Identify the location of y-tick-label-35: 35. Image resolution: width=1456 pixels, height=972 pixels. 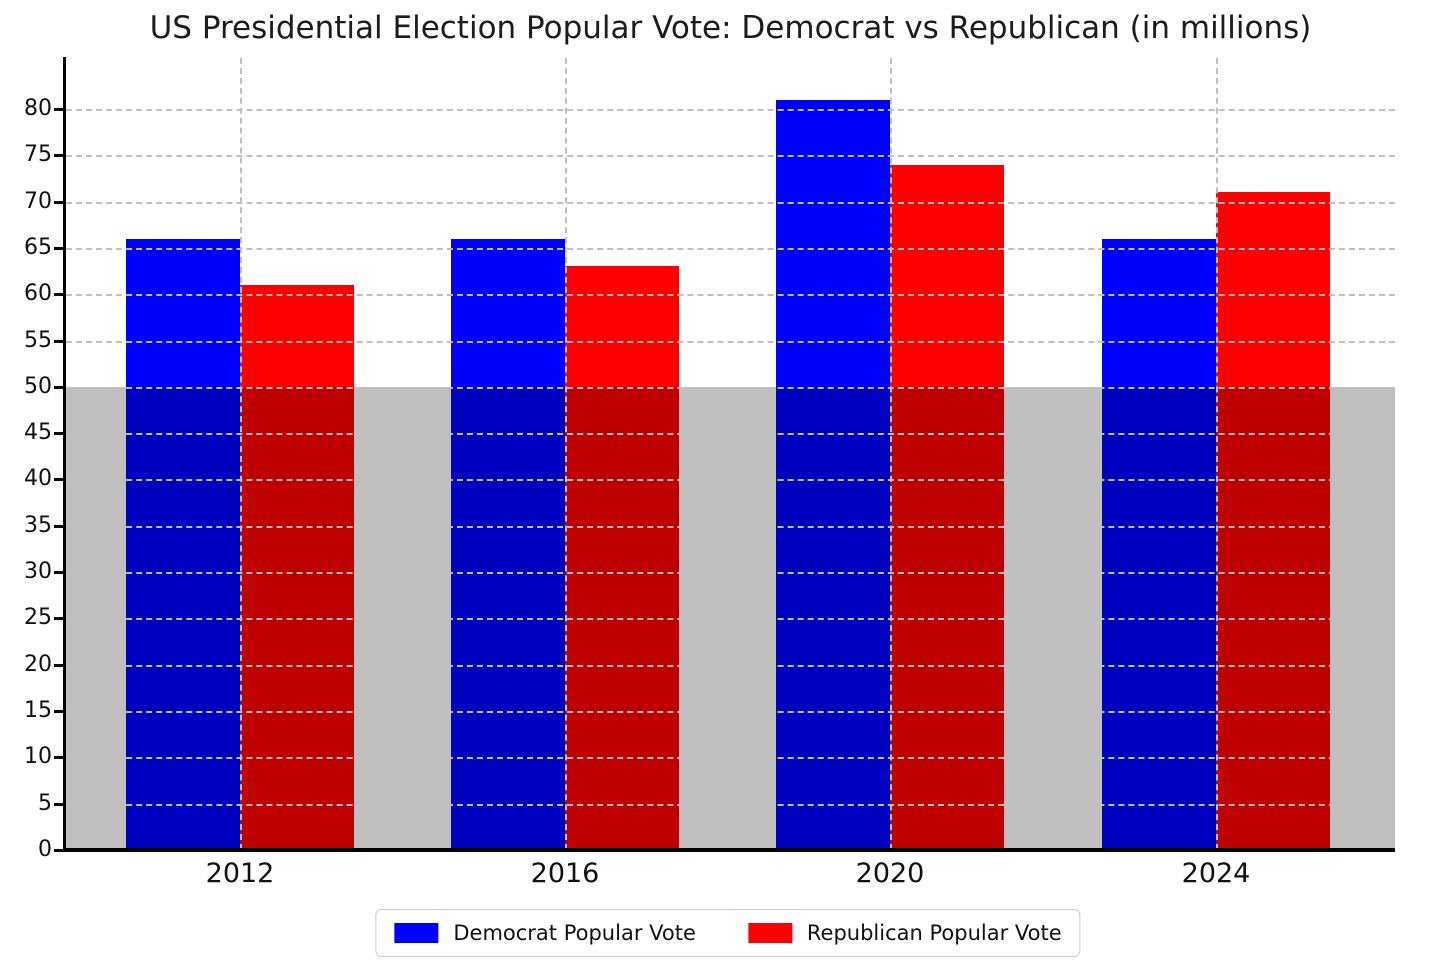
(38, 525).